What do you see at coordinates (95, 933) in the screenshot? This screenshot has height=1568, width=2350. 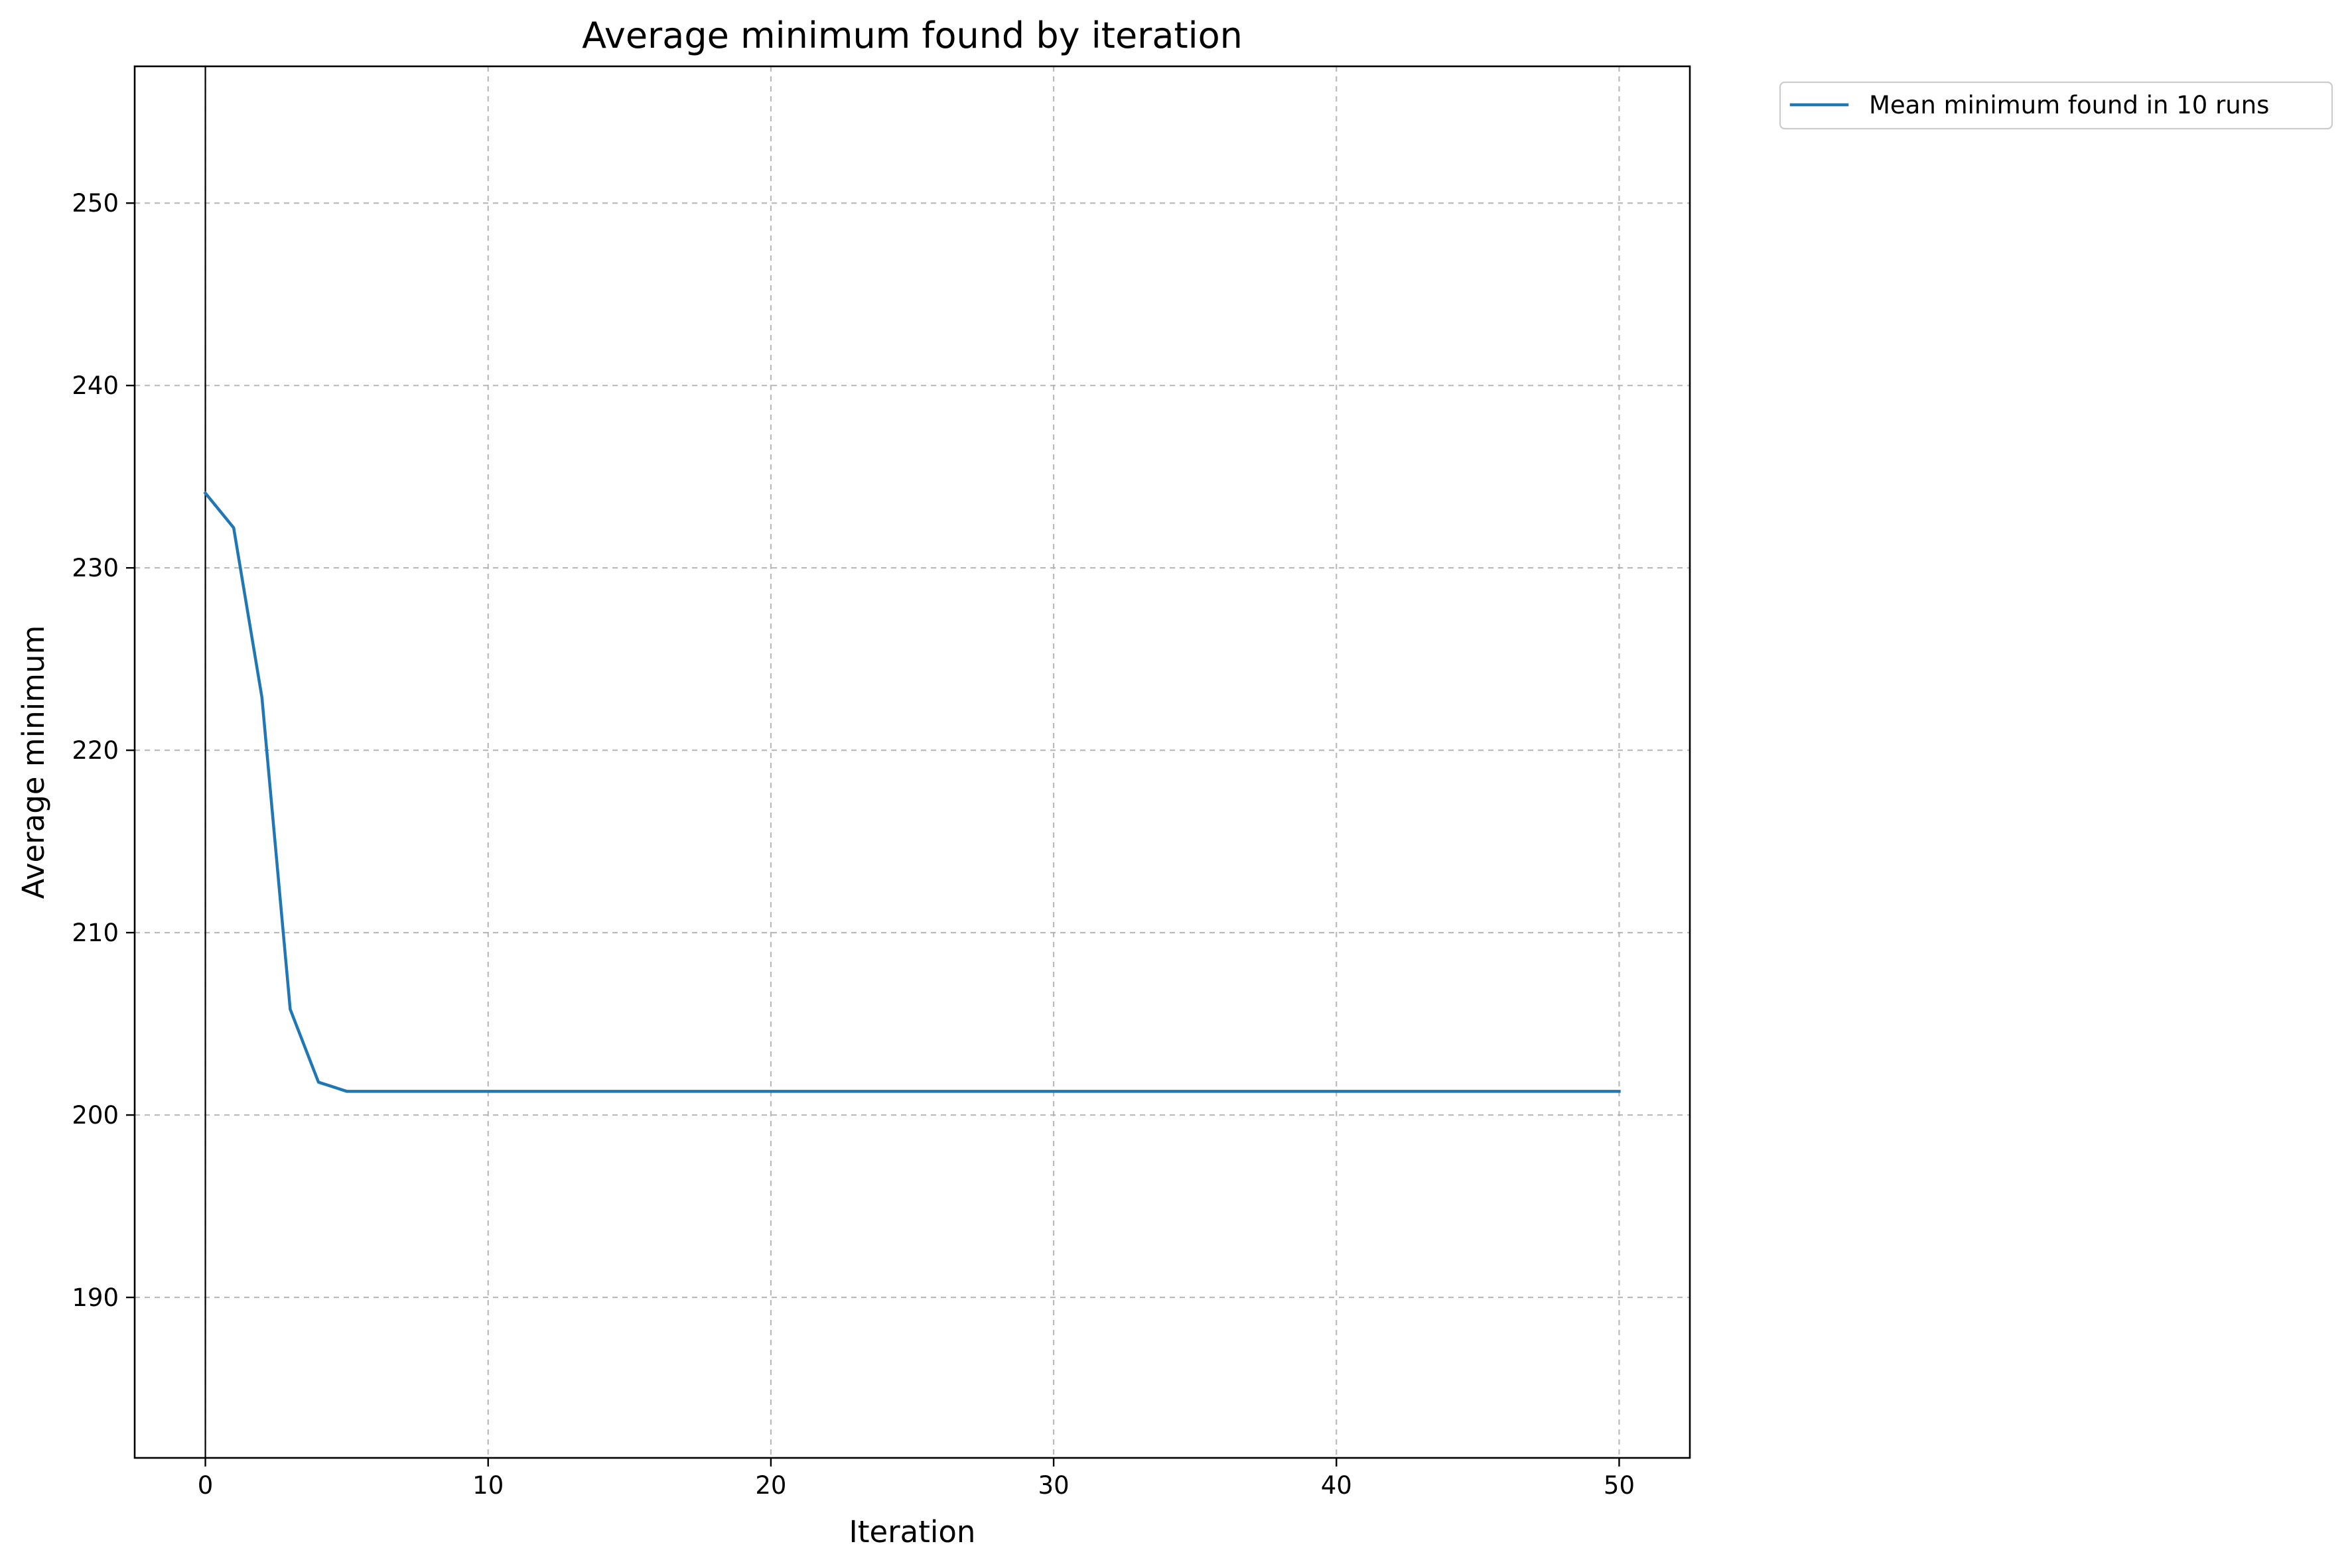 I see `y-tick-label: 210` at bounding box center [95, 933].